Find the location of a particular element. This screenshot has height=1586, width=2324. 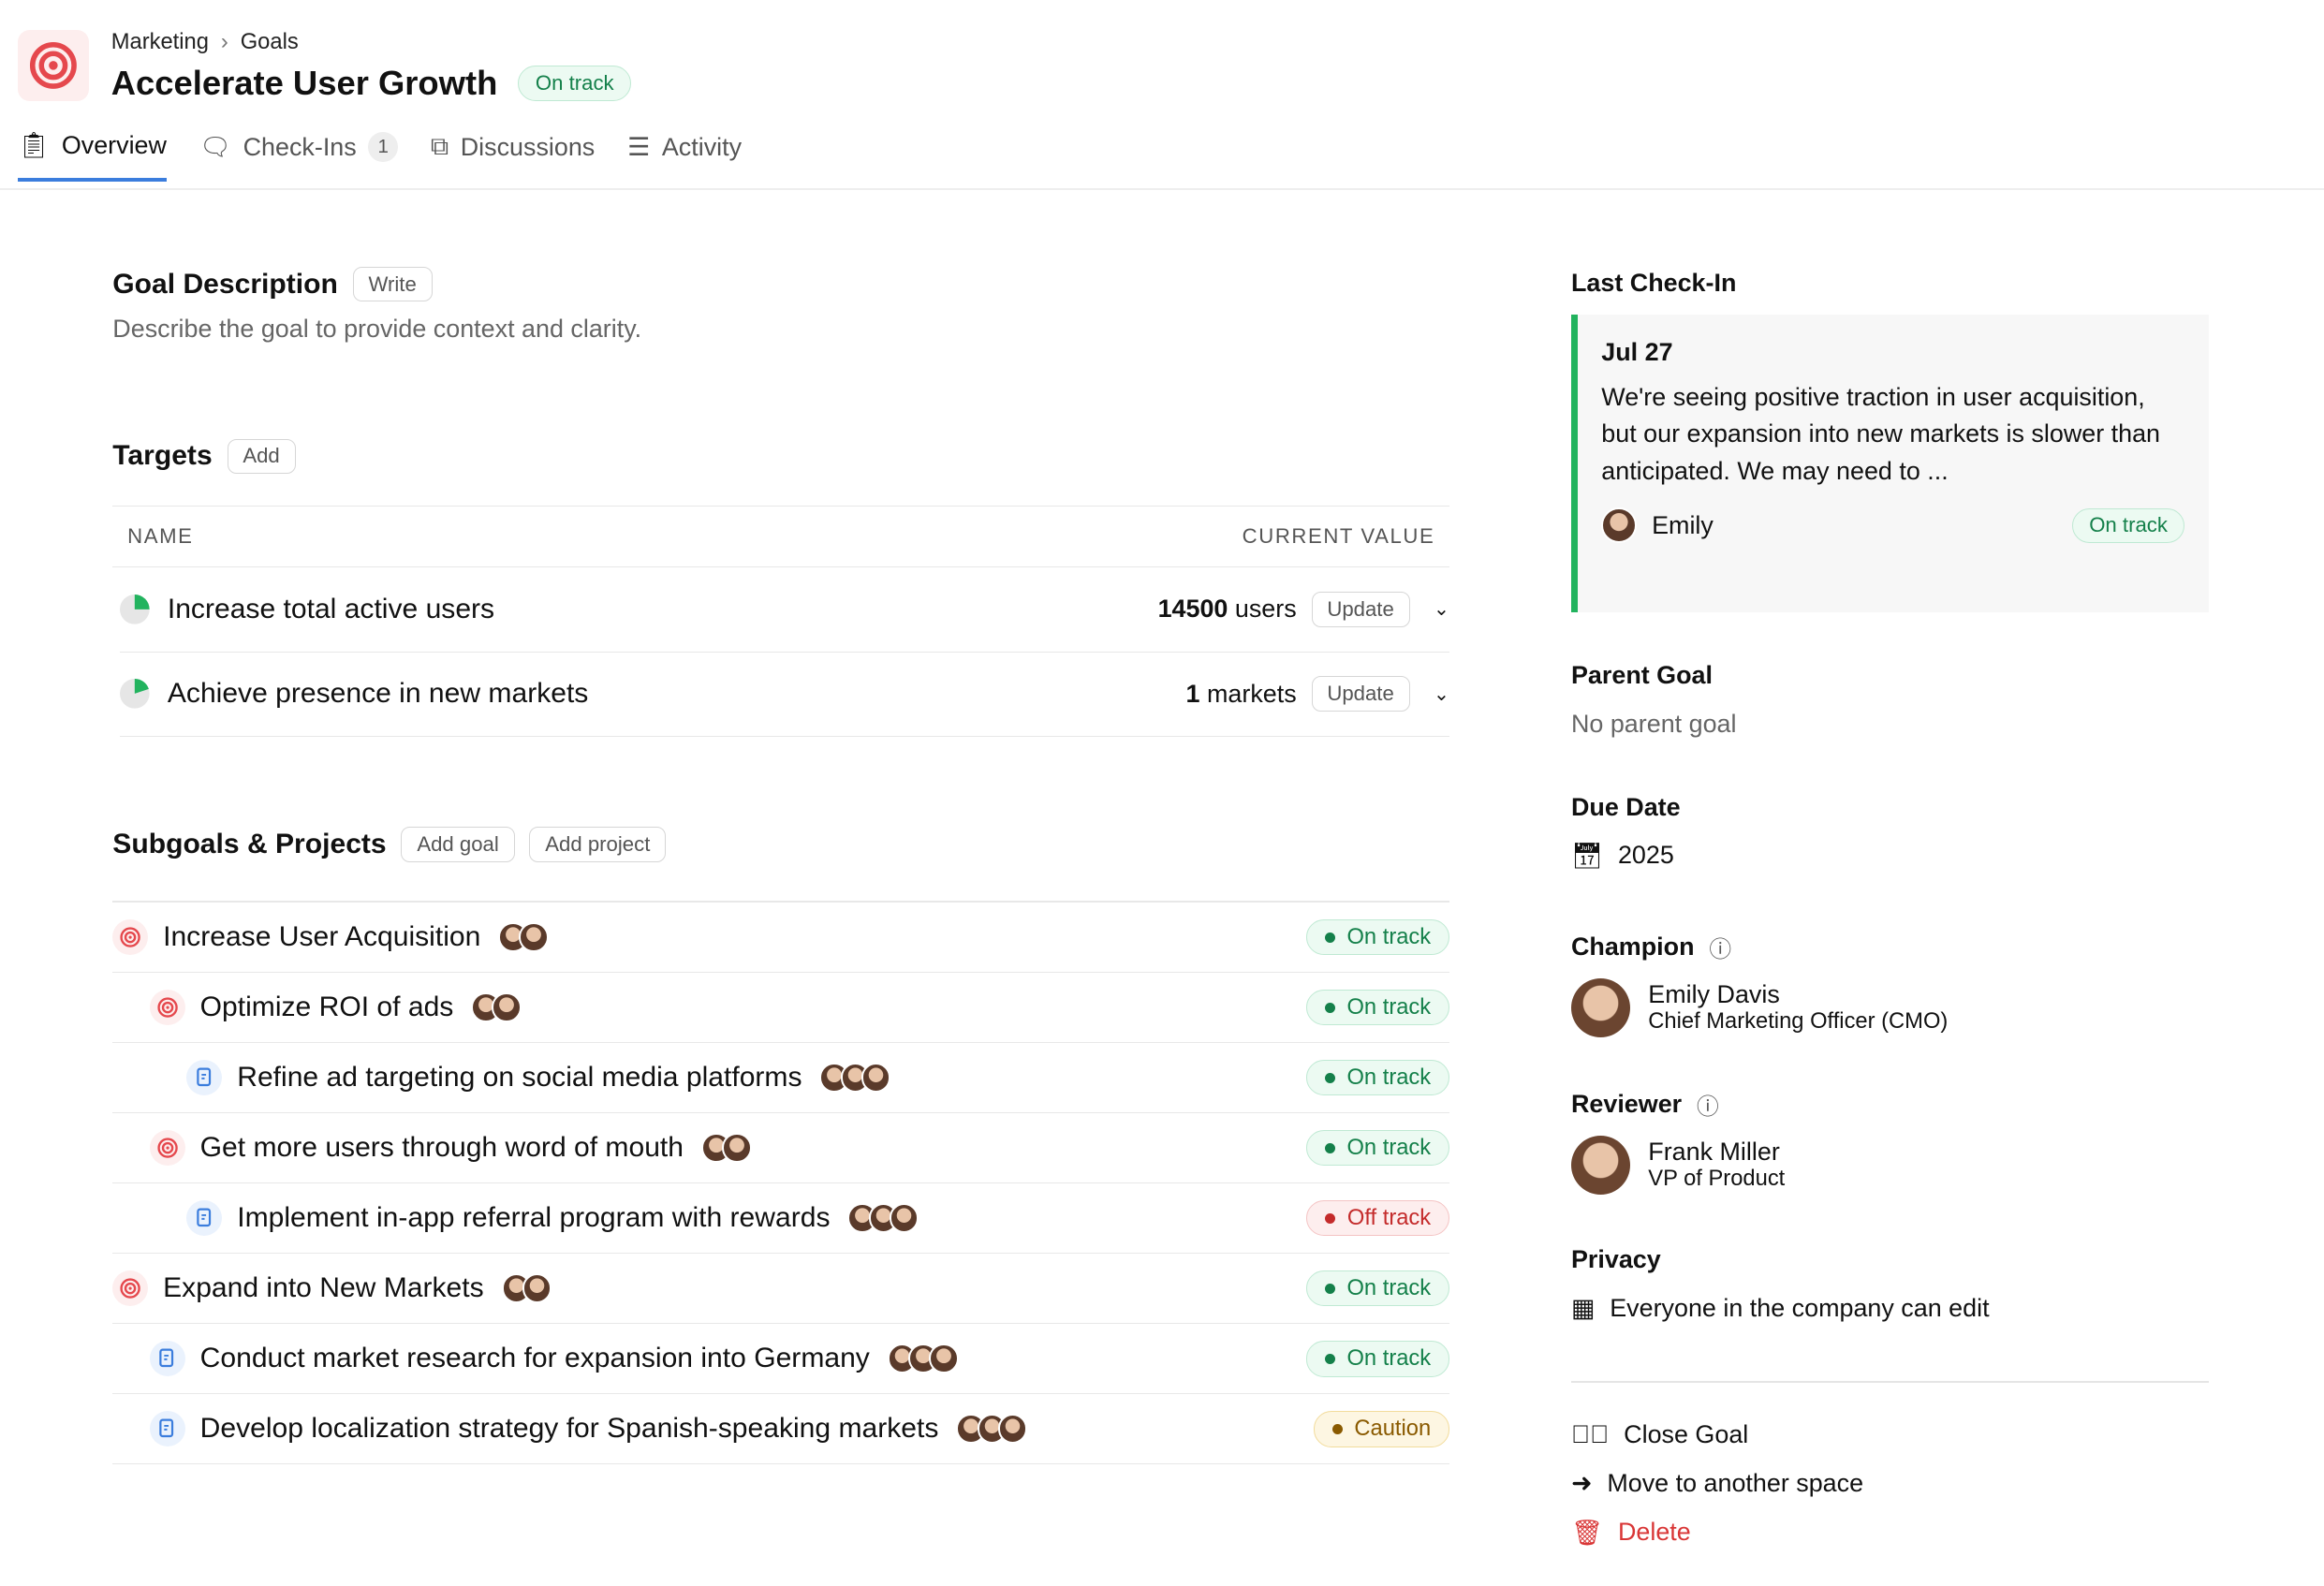

add-goal-button: Add goal is located at coordinates (458, 844).